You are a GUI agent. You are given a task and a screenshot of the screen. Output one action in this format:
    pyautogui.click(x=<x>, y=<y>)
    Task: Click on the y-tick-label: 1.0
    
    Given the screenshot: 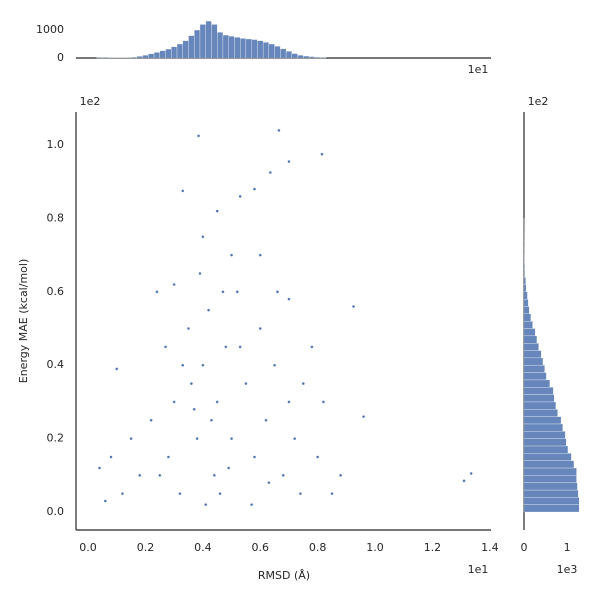 What is the action you would take?
    pyautogui.click(x=56, y=144)
    